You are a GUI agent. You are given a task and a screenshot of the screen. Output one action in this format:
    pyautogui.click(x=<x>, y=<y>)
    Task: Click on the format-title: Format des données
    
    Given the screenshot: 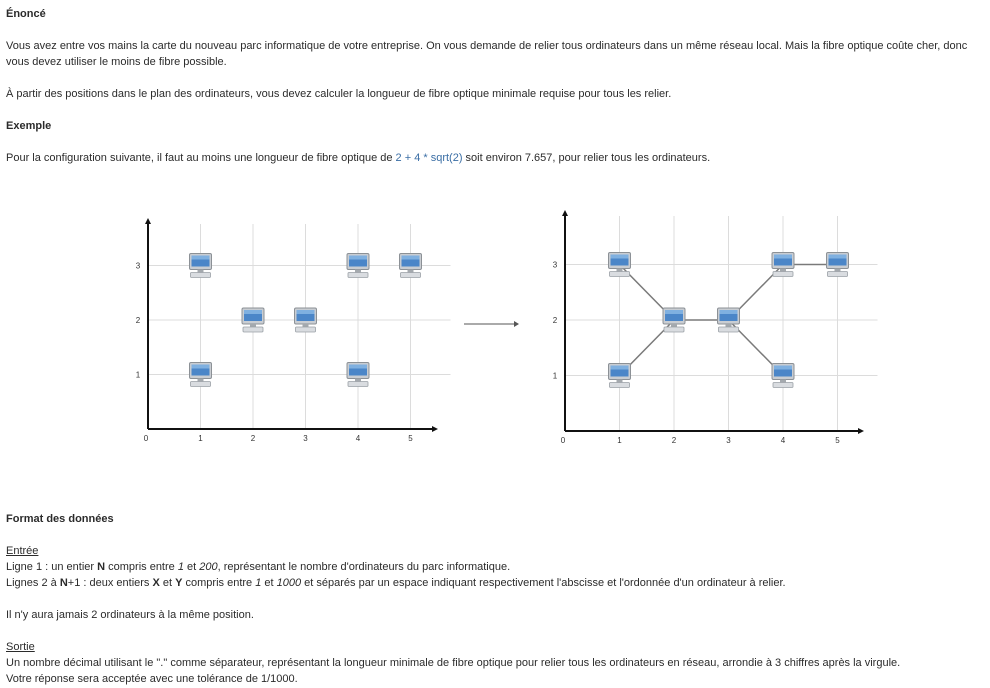 What is the action you would take?
    pyautogui.click(x=60, y=519)
    